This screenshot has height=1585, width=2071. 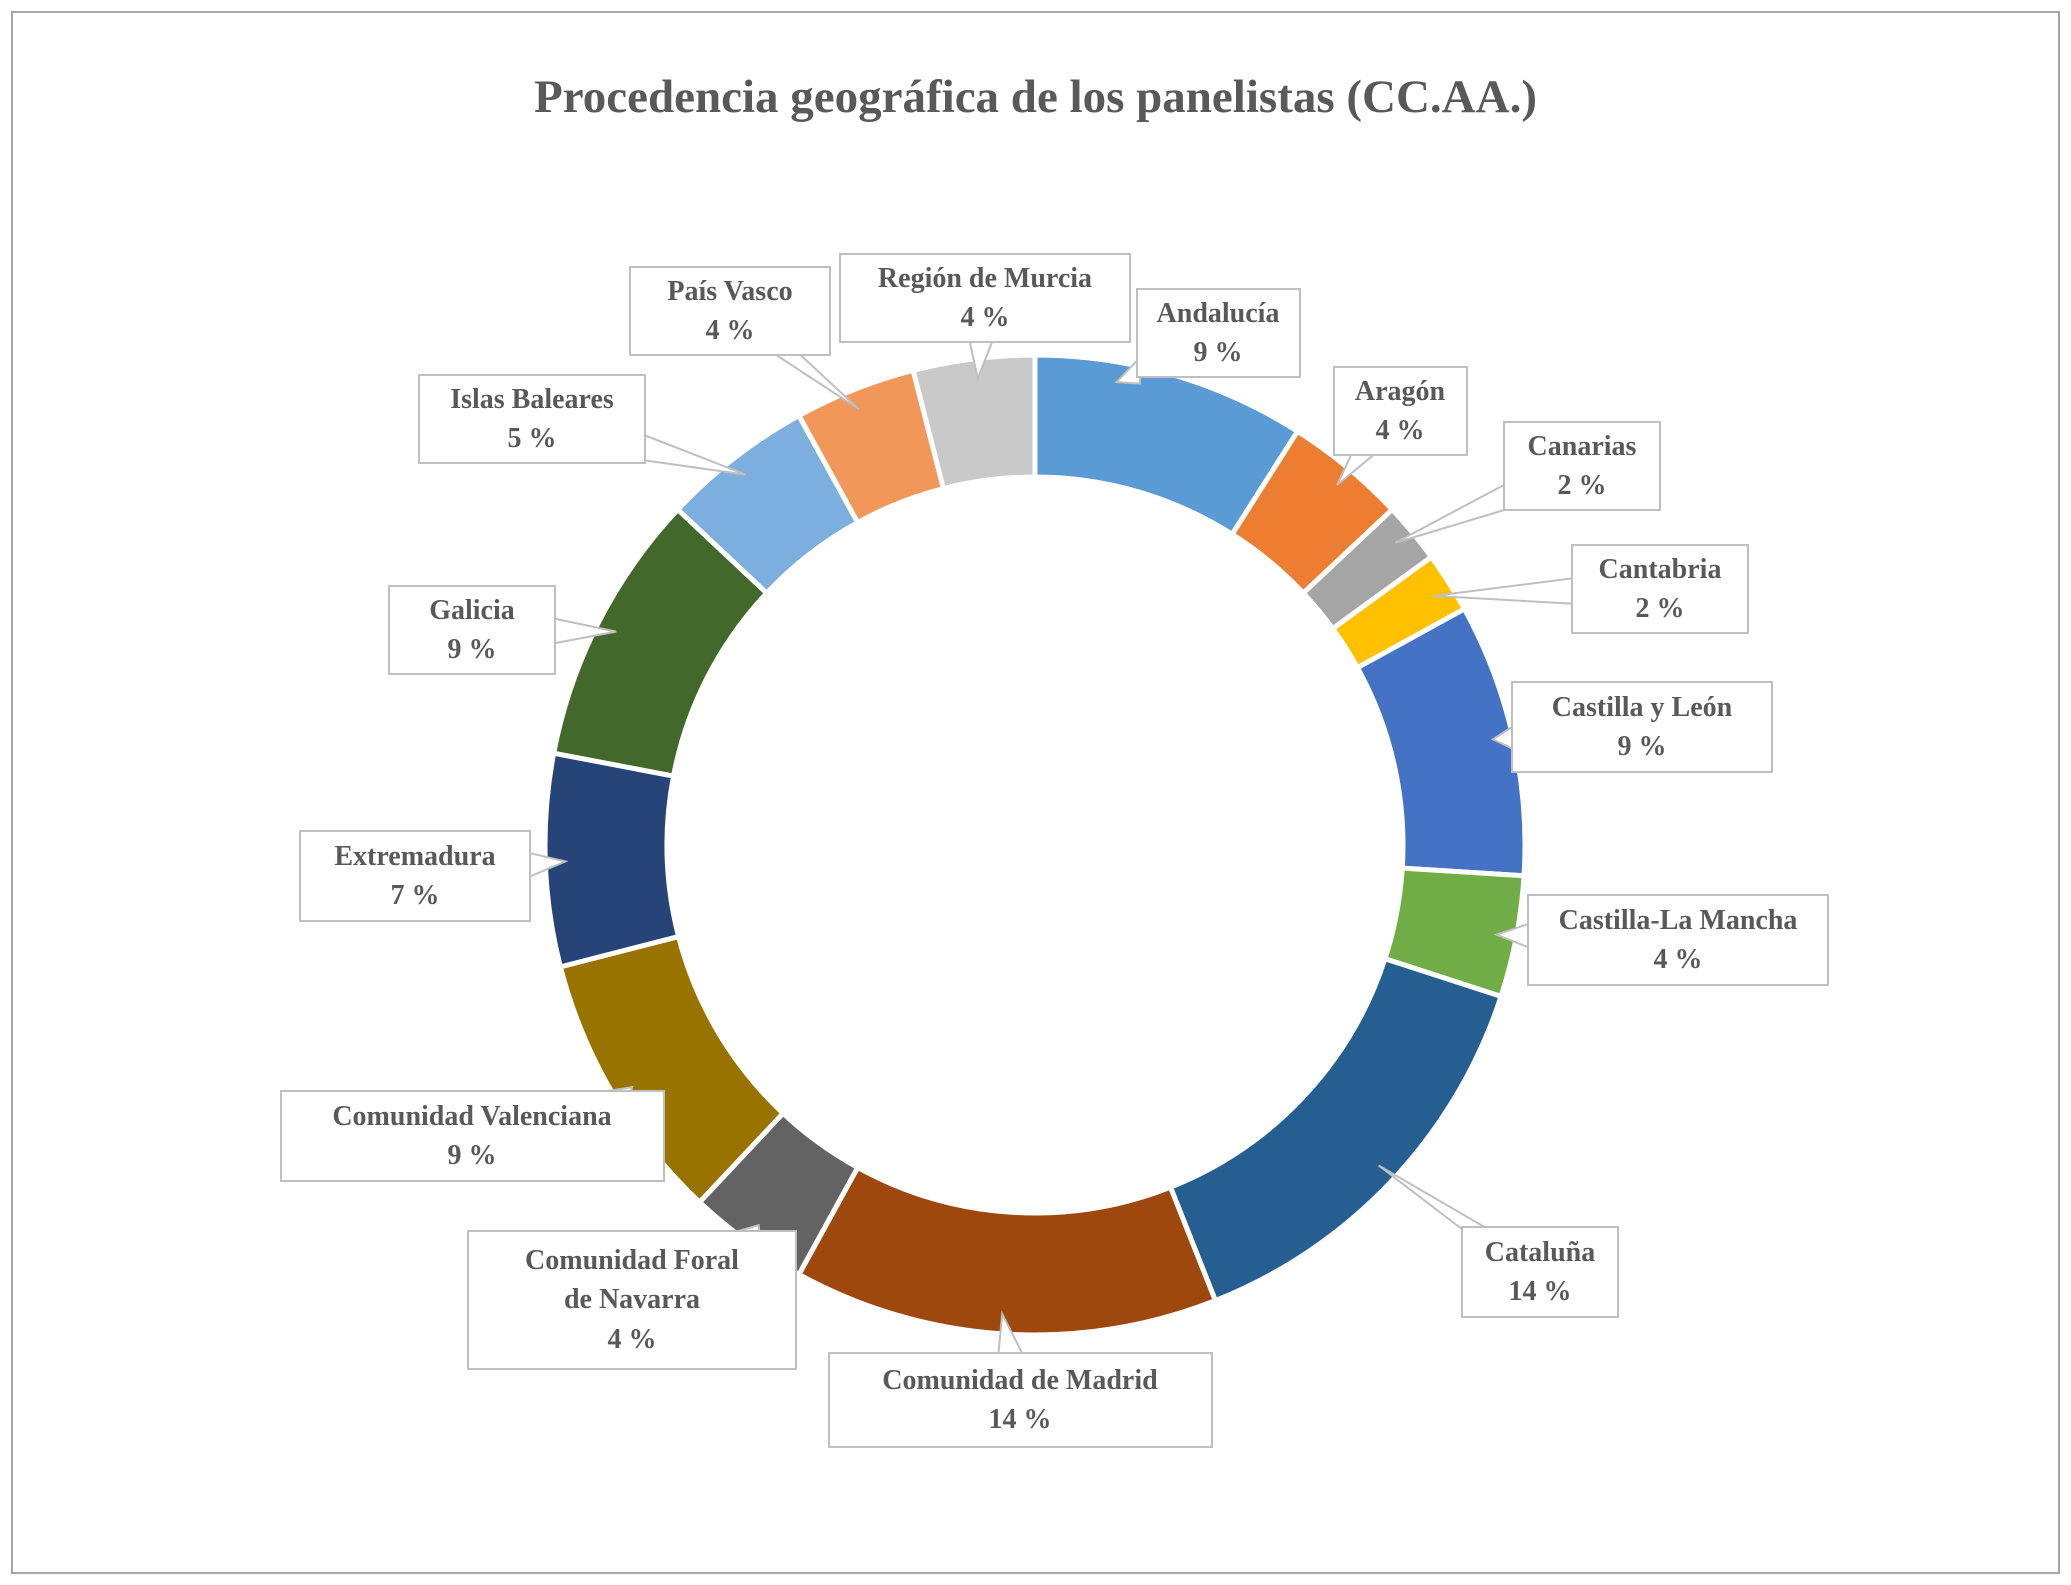 What do you see at coordinates (612, 860) in the screenshot?
I see `donut-segment-extremadura` at bounding box center [612, 860].